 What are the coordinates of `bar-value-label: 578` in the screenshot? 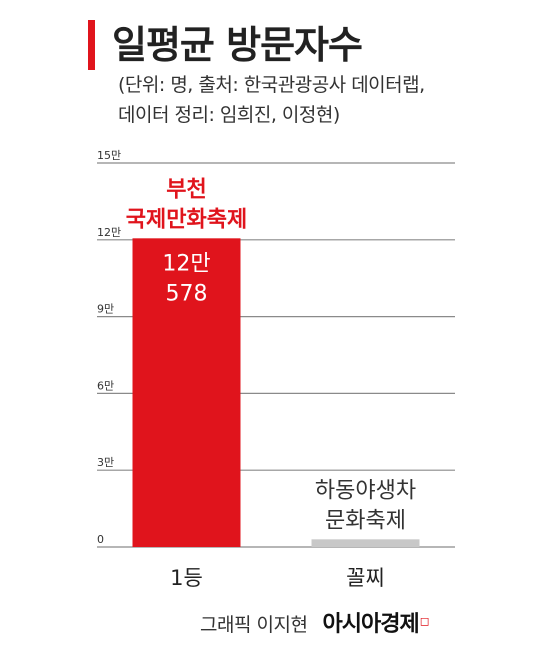 It's located at (187, 293).